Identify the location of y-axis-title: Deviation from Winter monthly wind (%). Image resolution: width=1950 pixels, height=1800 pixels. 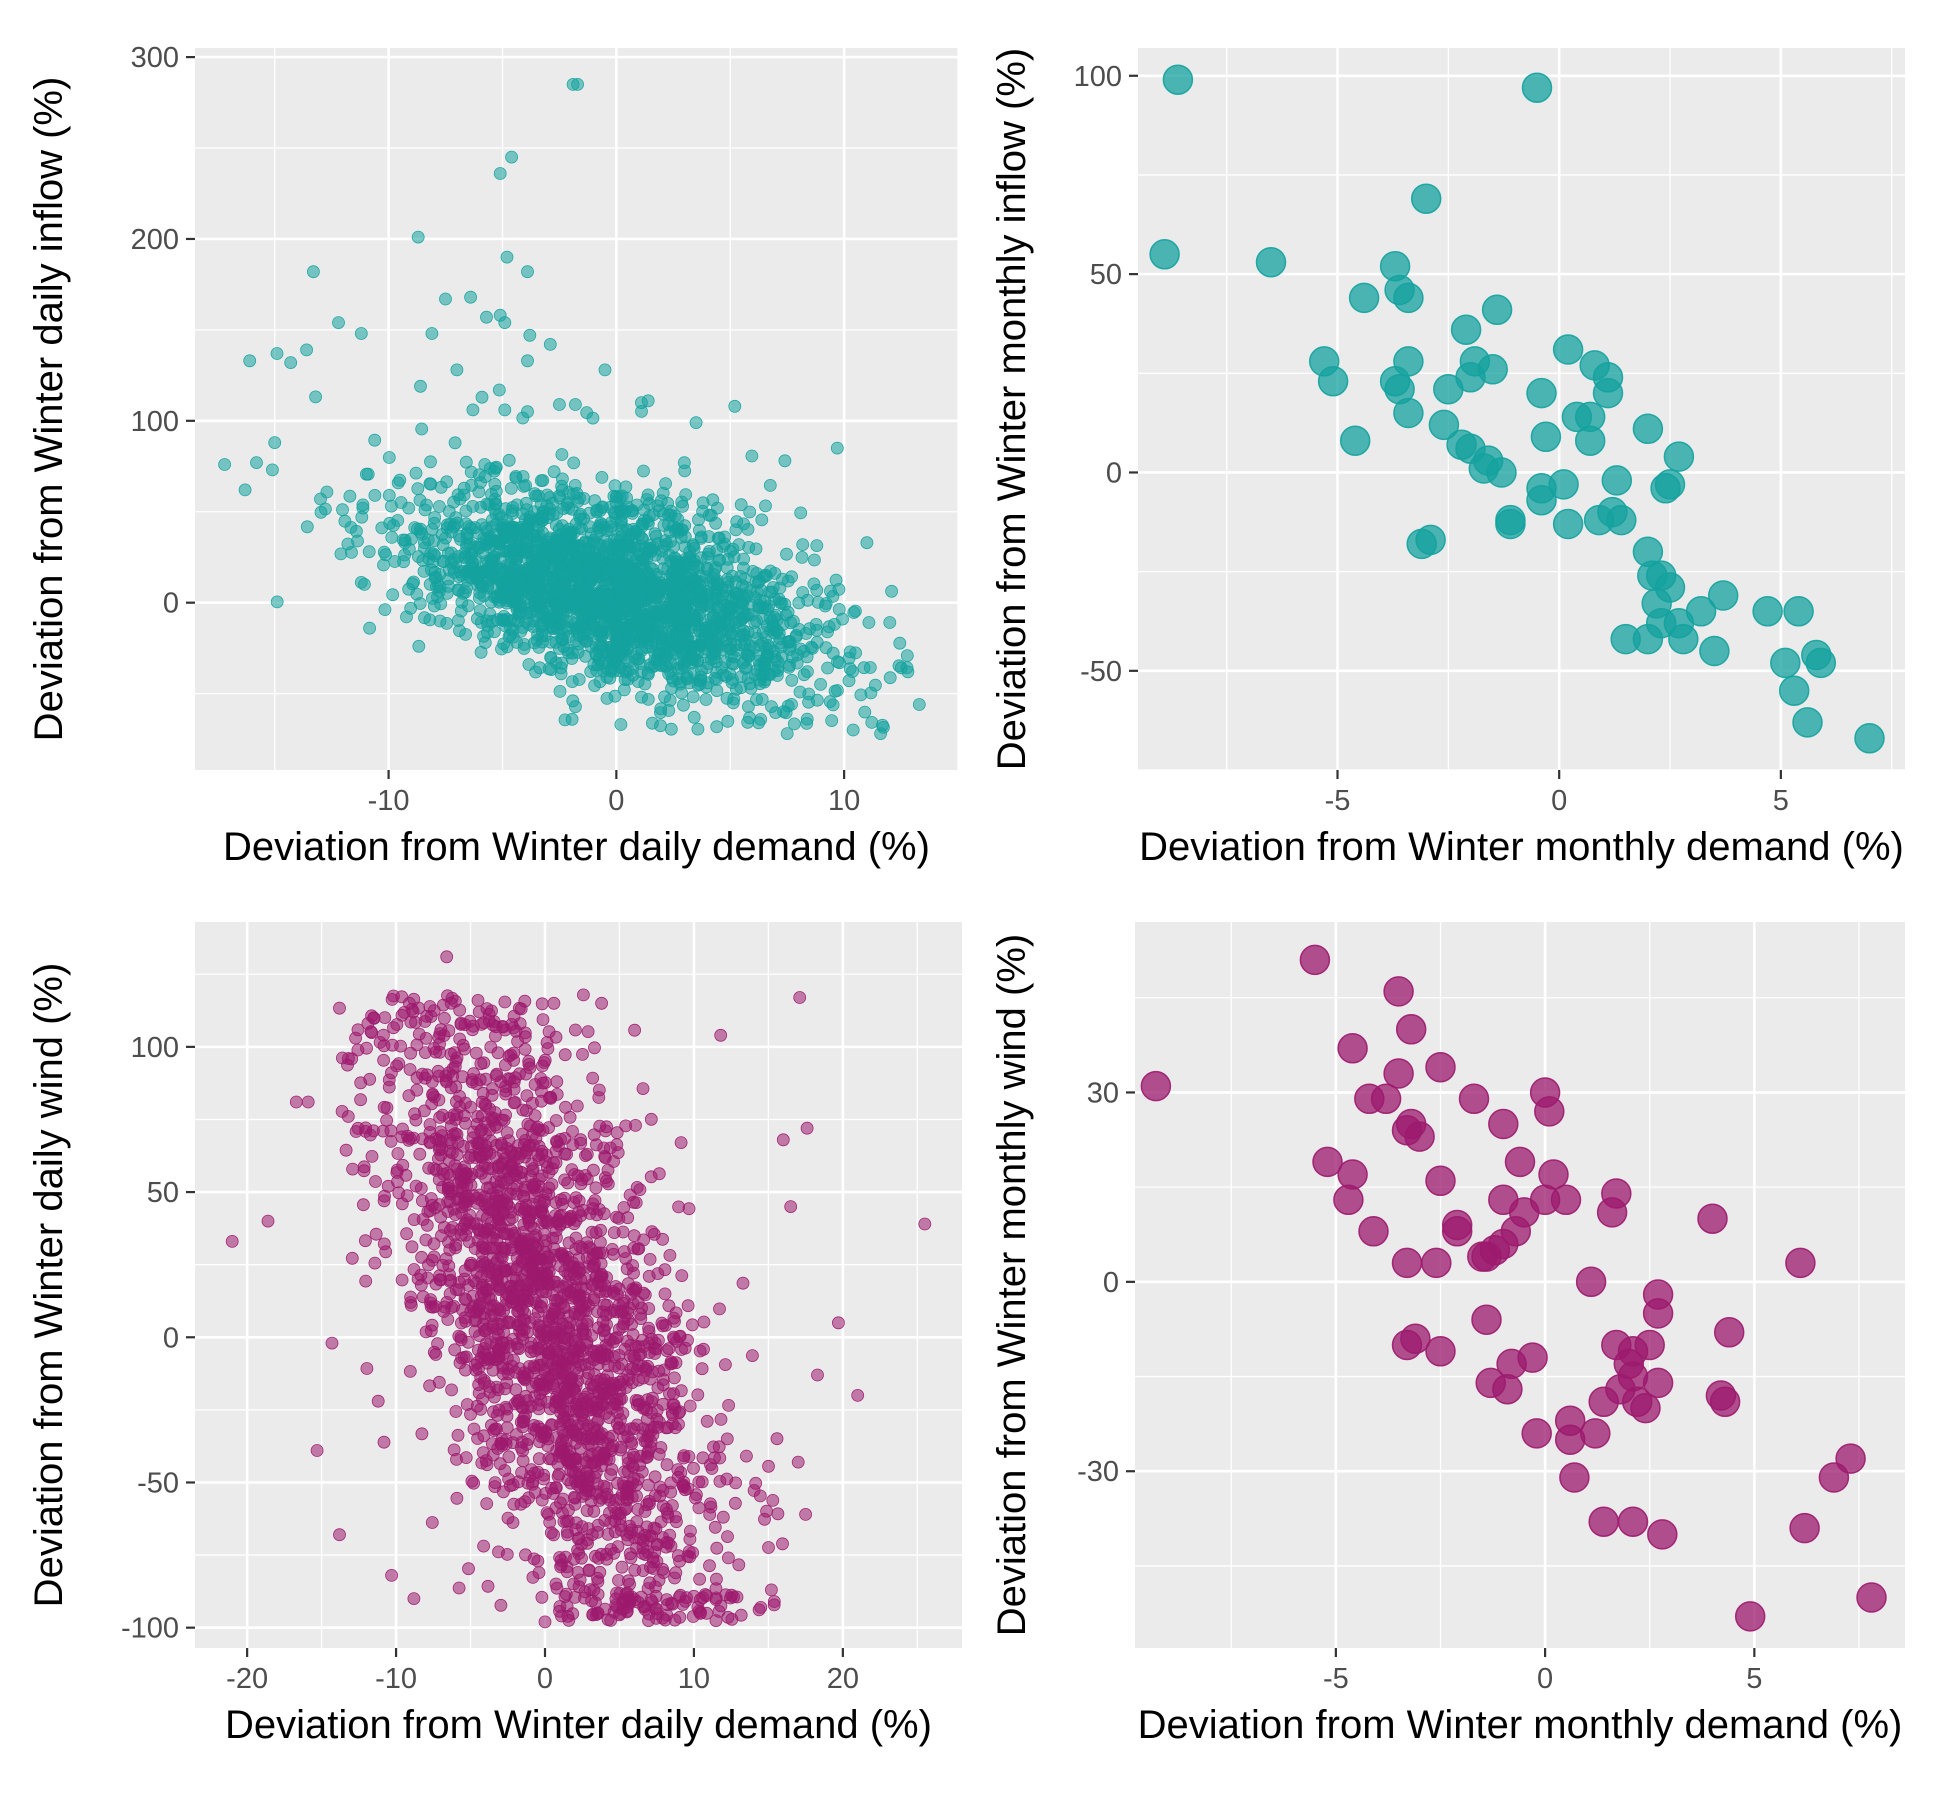
(1012, 1285).